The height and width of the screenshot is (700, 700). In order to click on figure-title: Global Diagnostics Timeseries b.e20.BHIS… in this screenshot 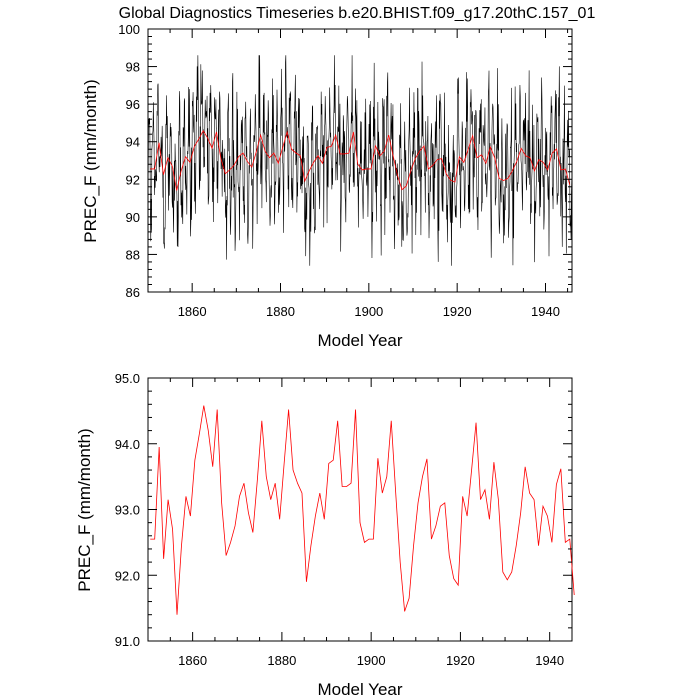, I will do `click(357, 13)`.